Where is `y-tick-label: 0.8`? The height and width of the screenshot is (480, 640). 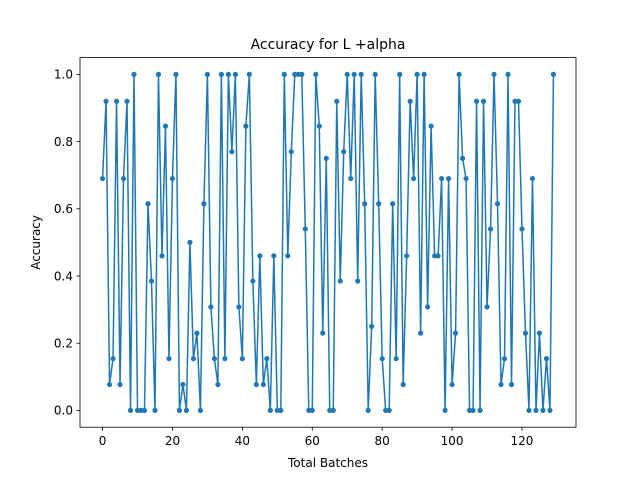 y-tick-label: 0.8 is located at coordinates (63, 142).